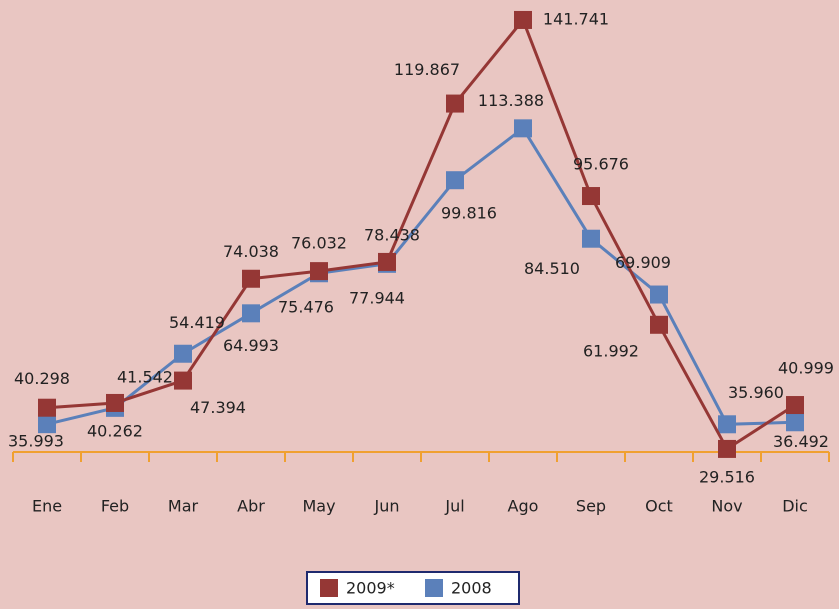 Image resolution: width=839 pixels, height=609 pixels. What do you see at coordinates (471, 588) in the screenshot?
I see `legend-label: 2008` at bounding box center [471, 588].